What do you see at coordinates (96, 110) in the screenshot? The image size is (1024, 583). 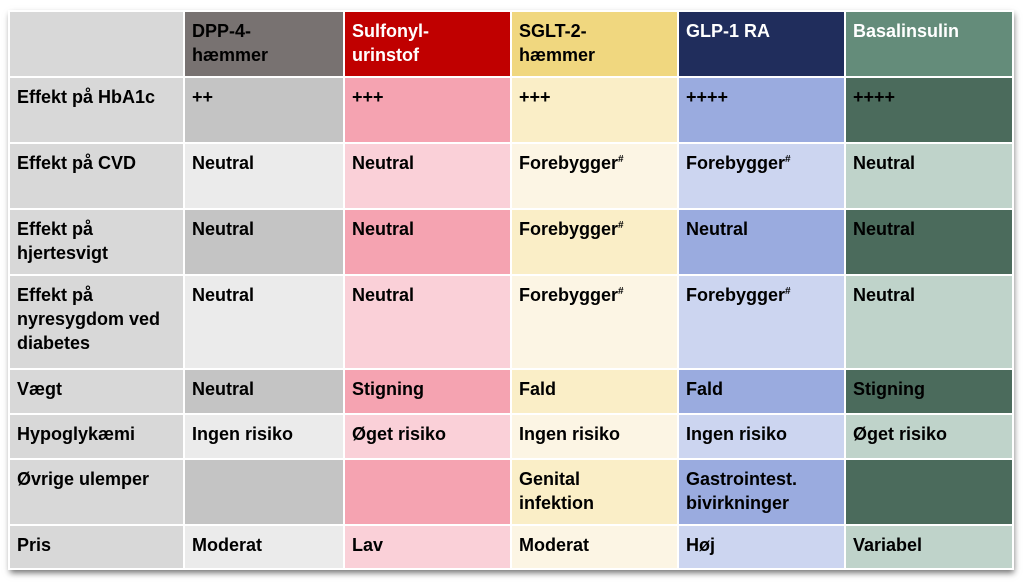 I see `row-label: Effekt på HbA1c` at bounding box center [96, 110].